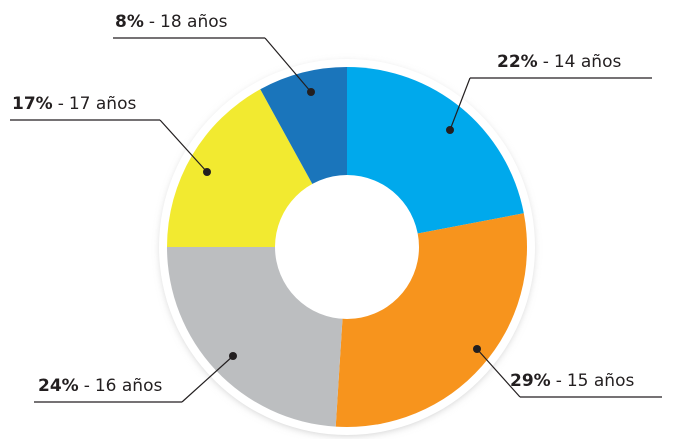 The height and width of the screenshot is (439, 676). What do you see at coordinates (588, 62) in the screenshot?
I see `category-label: 14 años` at bounding box center [588, 62].